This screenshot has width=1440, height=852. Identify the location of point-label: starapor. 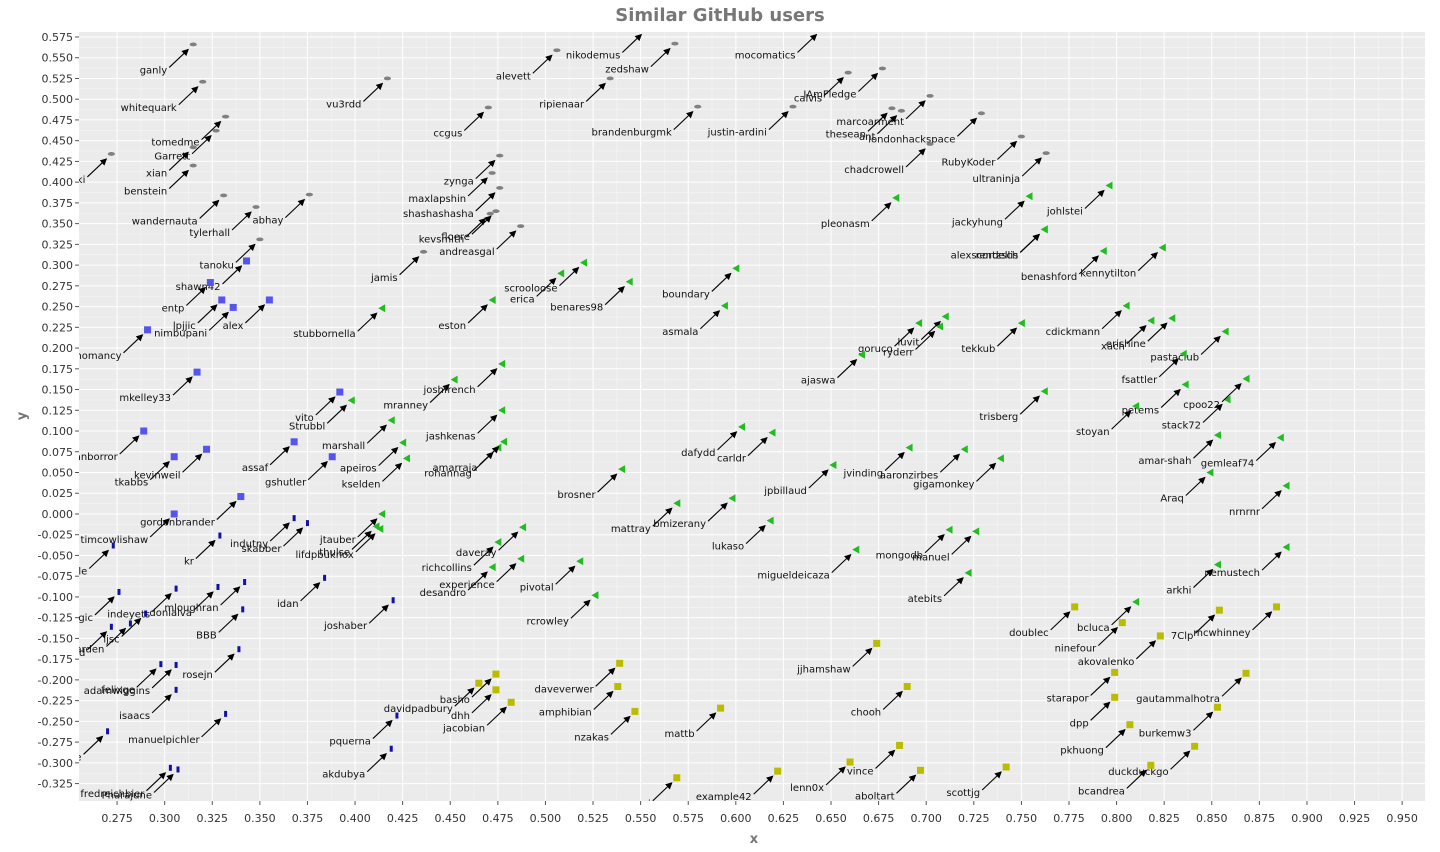
(1068, 698).